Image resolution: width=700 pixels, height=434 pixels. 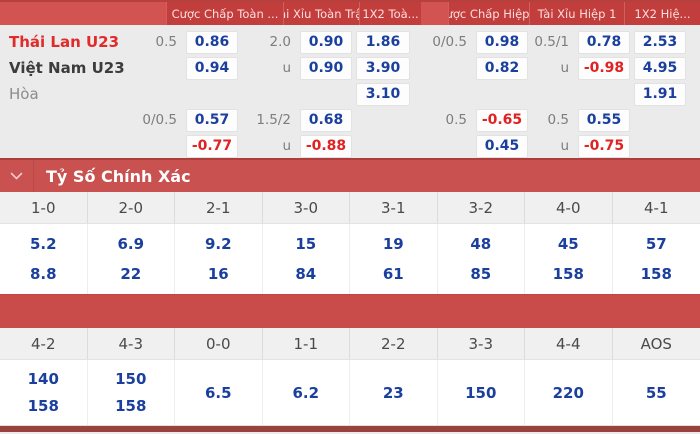 What do you see at coordinates (449, 42) in the screenshot?
I see `h1-hdp-line-label: 0/0.5` at bounding box center [449, 42].